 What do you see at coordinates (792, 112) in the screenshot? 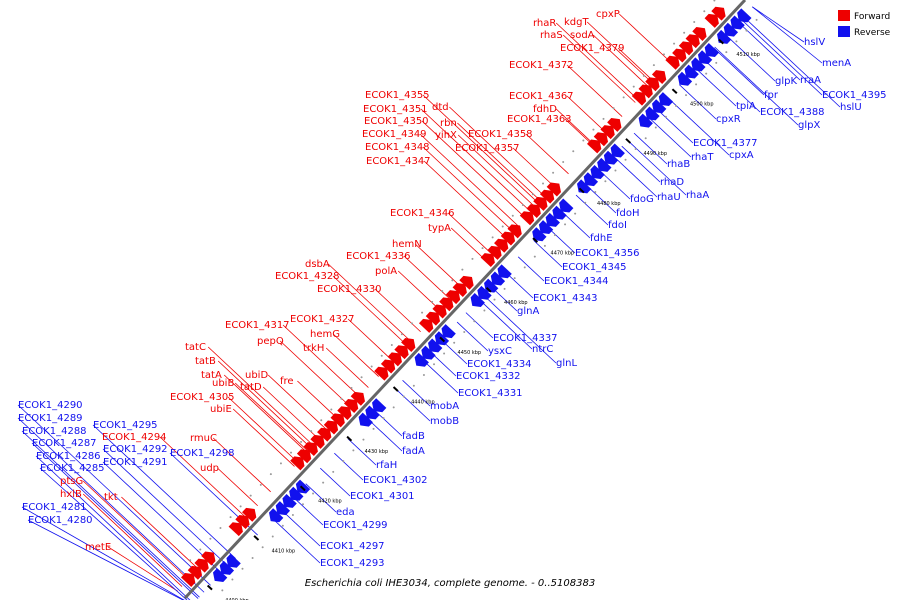
I see `gene-label: ECOK1_4388` at bounding box center [792, 112].